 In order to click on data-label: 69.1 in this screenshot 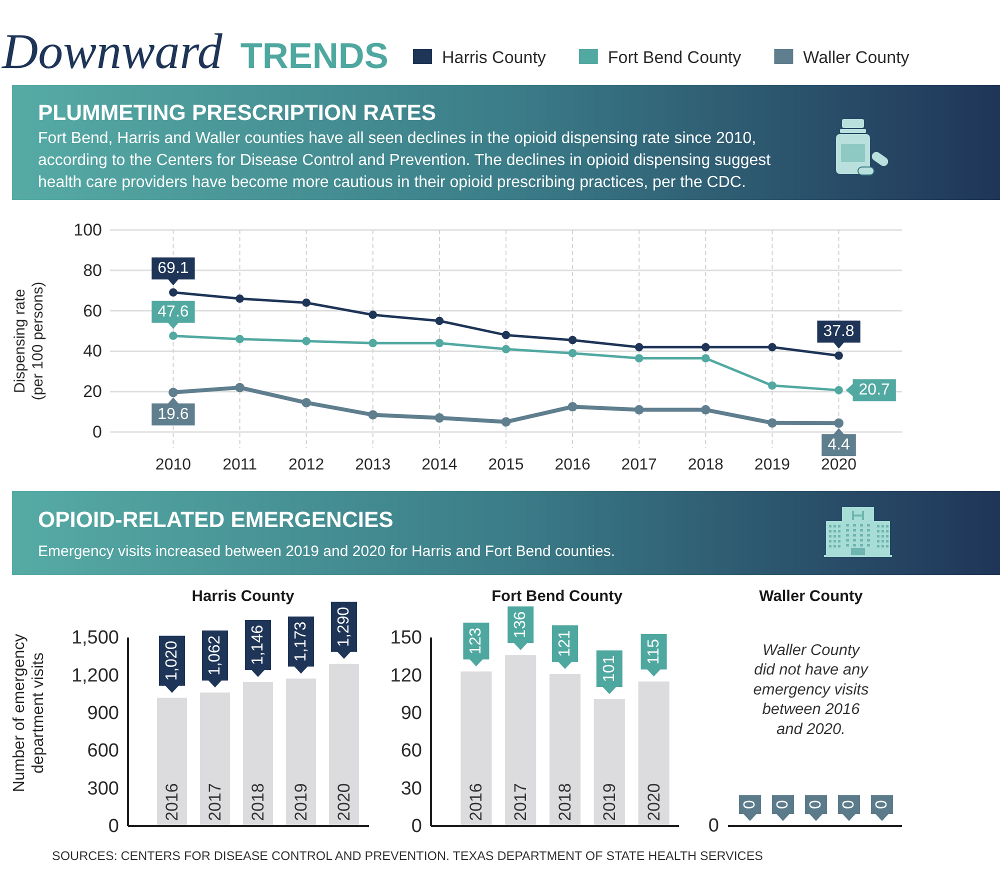, I will do `click(173, 268)`.